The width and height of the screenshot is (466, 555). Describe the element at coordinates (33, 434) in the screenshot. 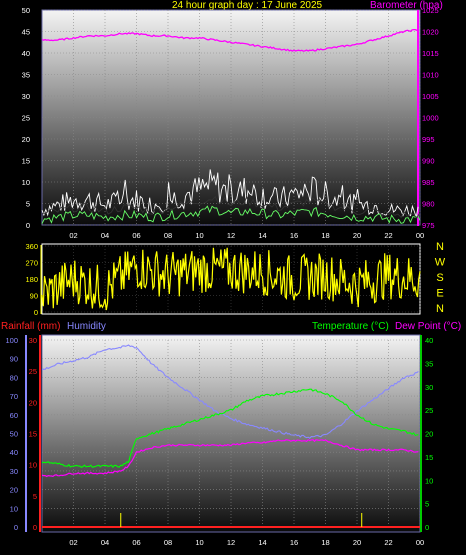

I see `rainfall-tick-label: 15` at that location.